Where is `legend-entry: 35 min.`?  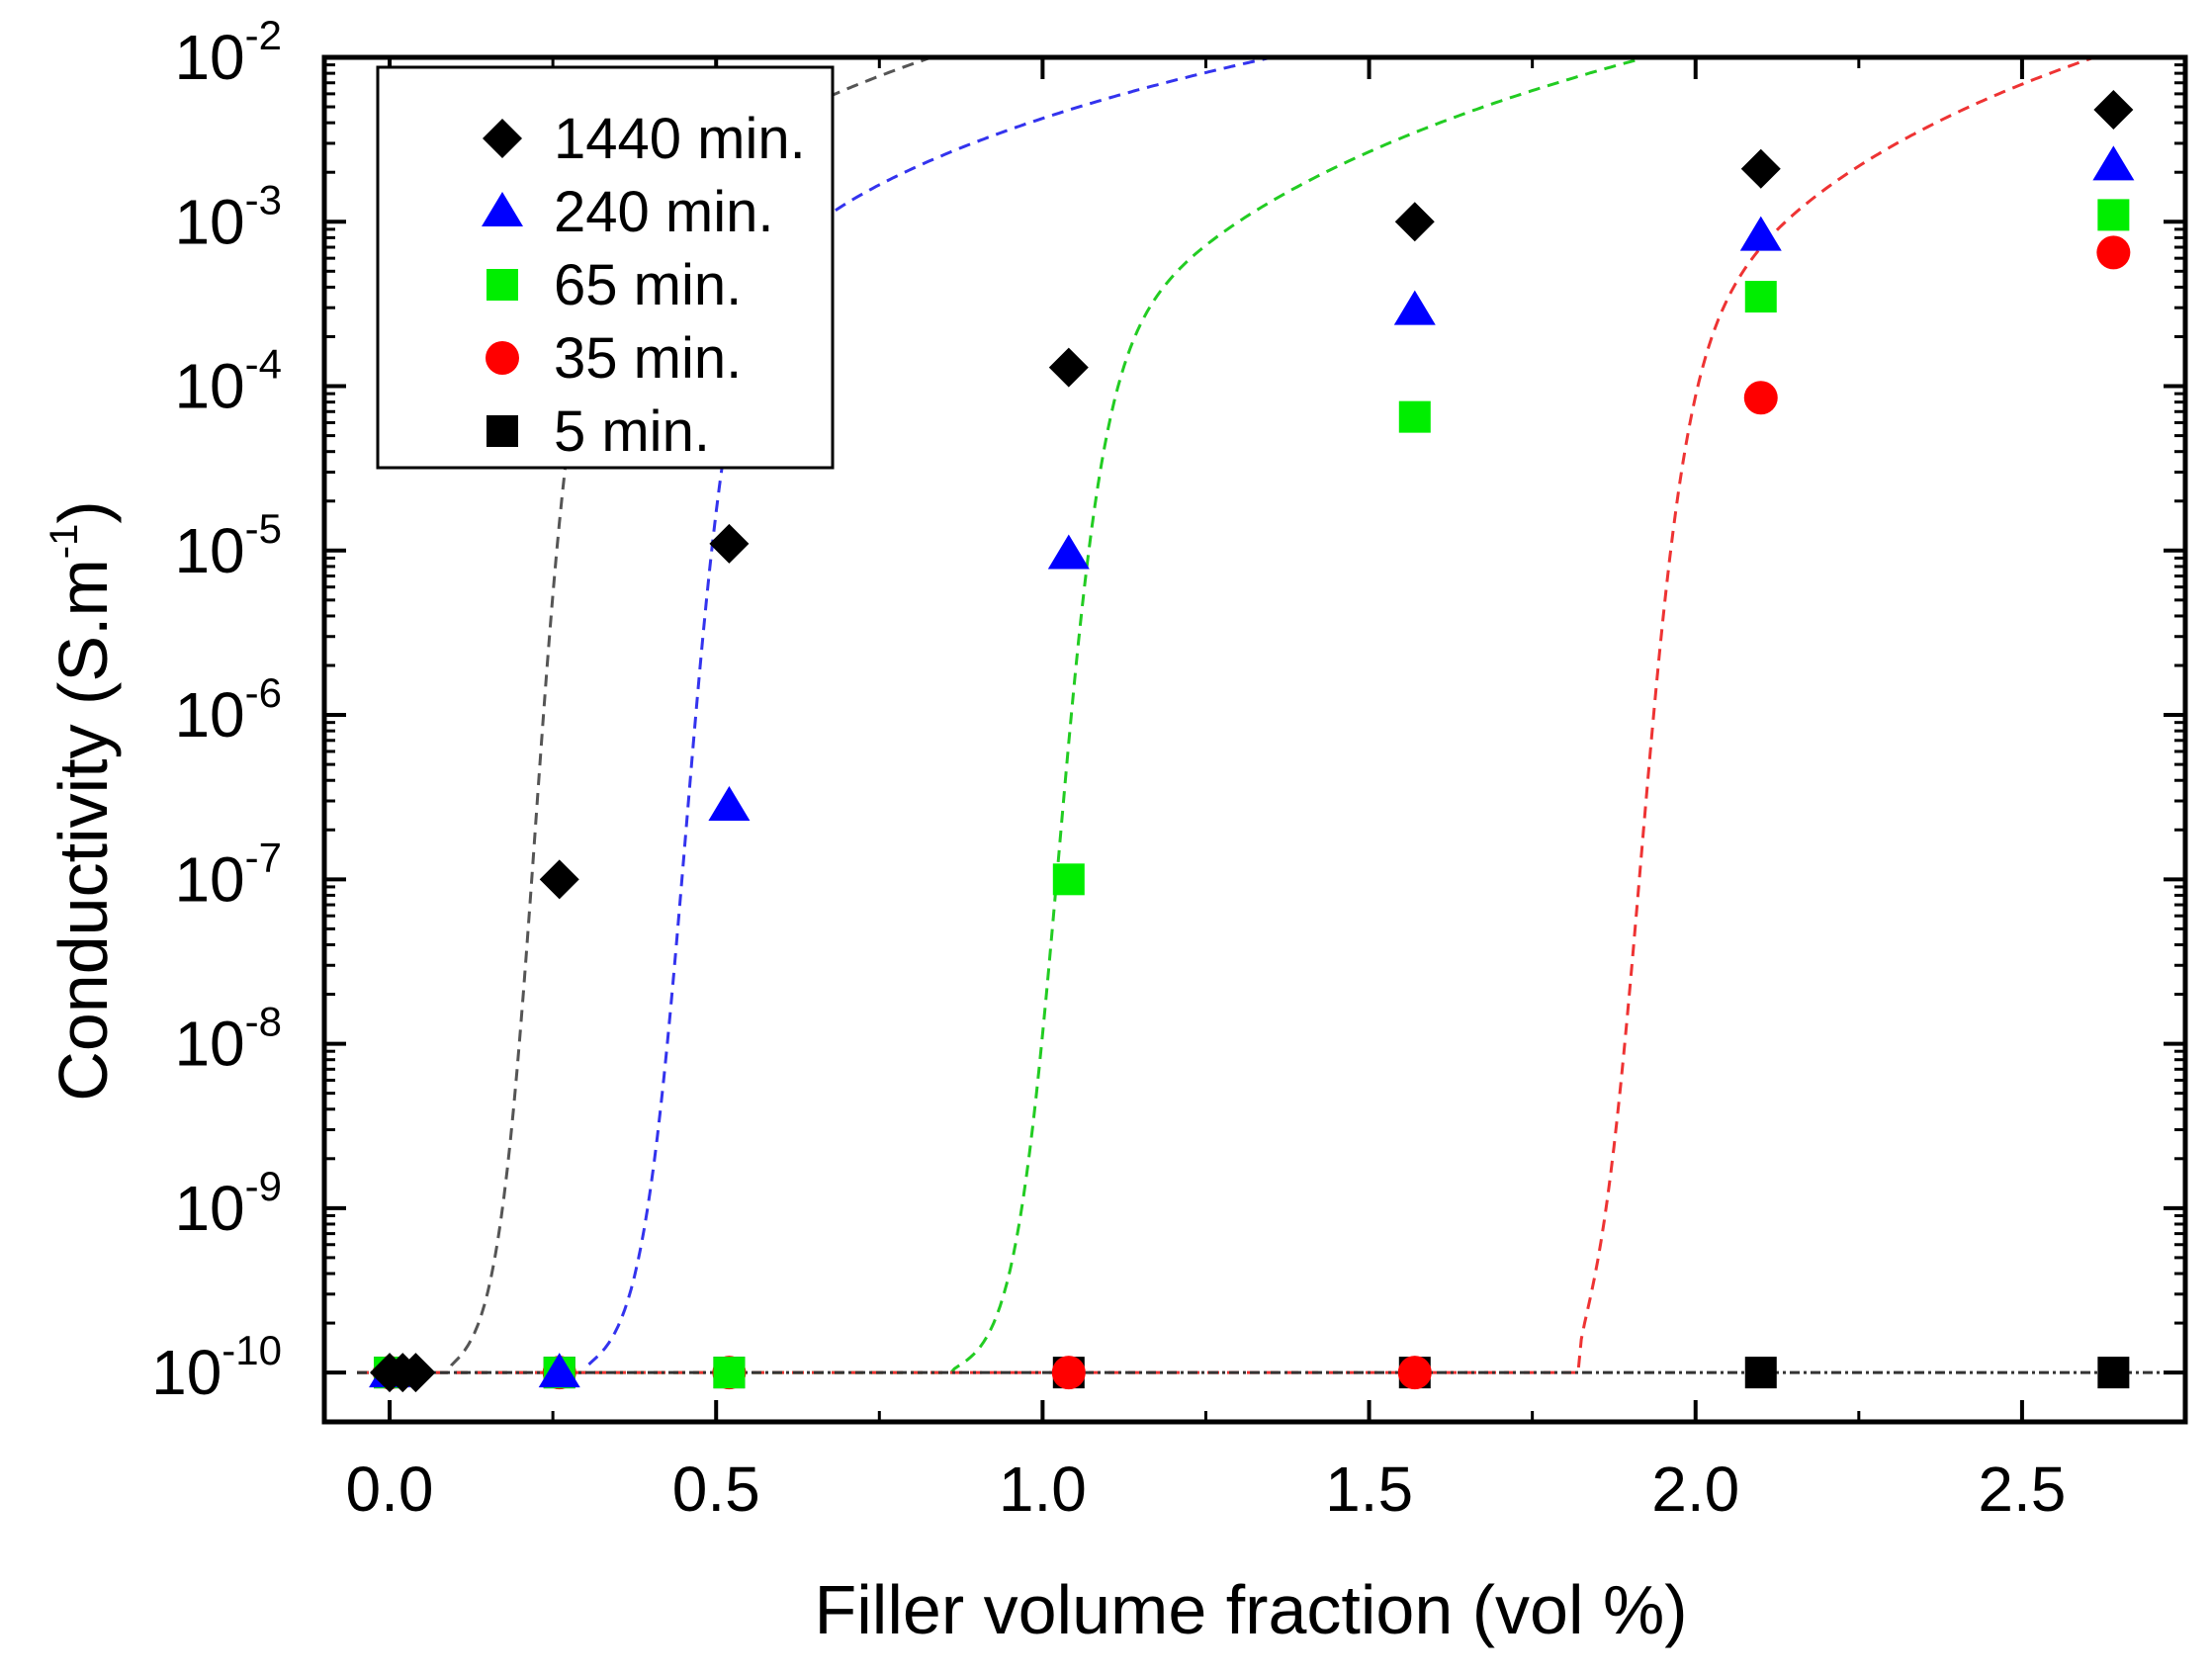 legend-entry: 35 min. is located at coordinates (614, 358).